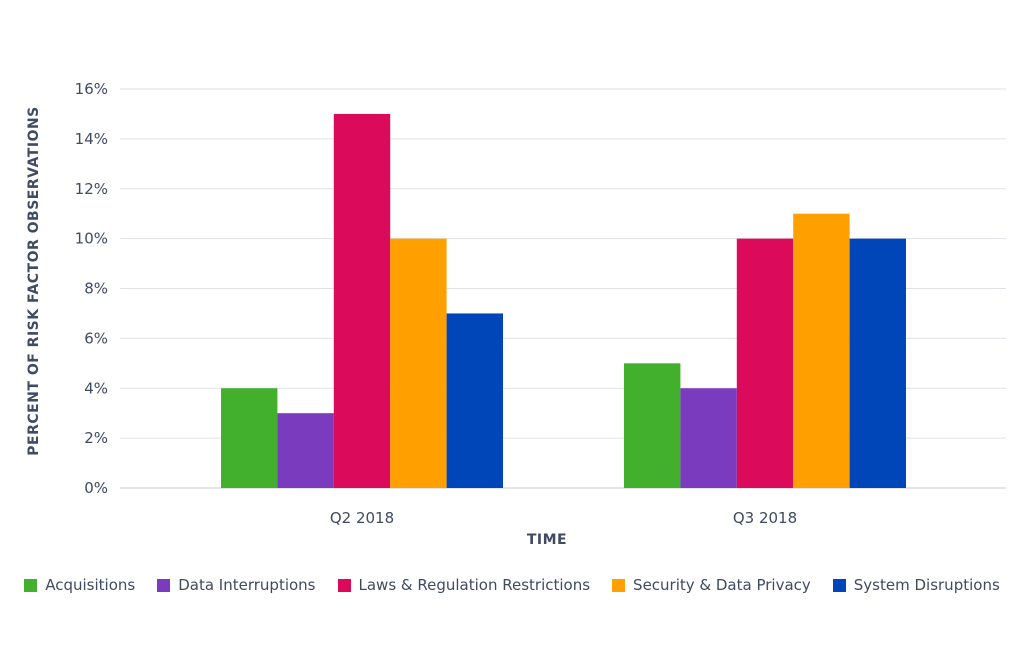  What do you see at coordinates (96, 388) in the screenshot?
I see `y-tick-label: 4%` at bounding box center [96, 388].